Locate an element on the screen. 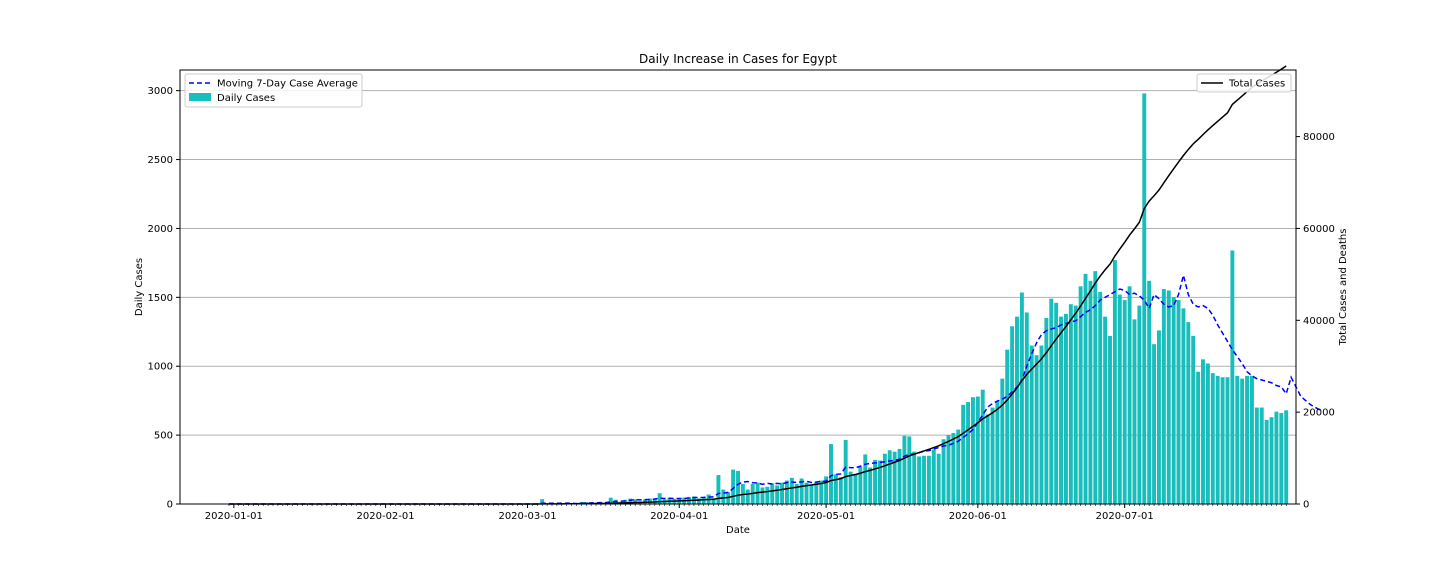 The image size is (1440, 576). x-tick-label: 2020-07-01 is located at coordinates (1125, 516).